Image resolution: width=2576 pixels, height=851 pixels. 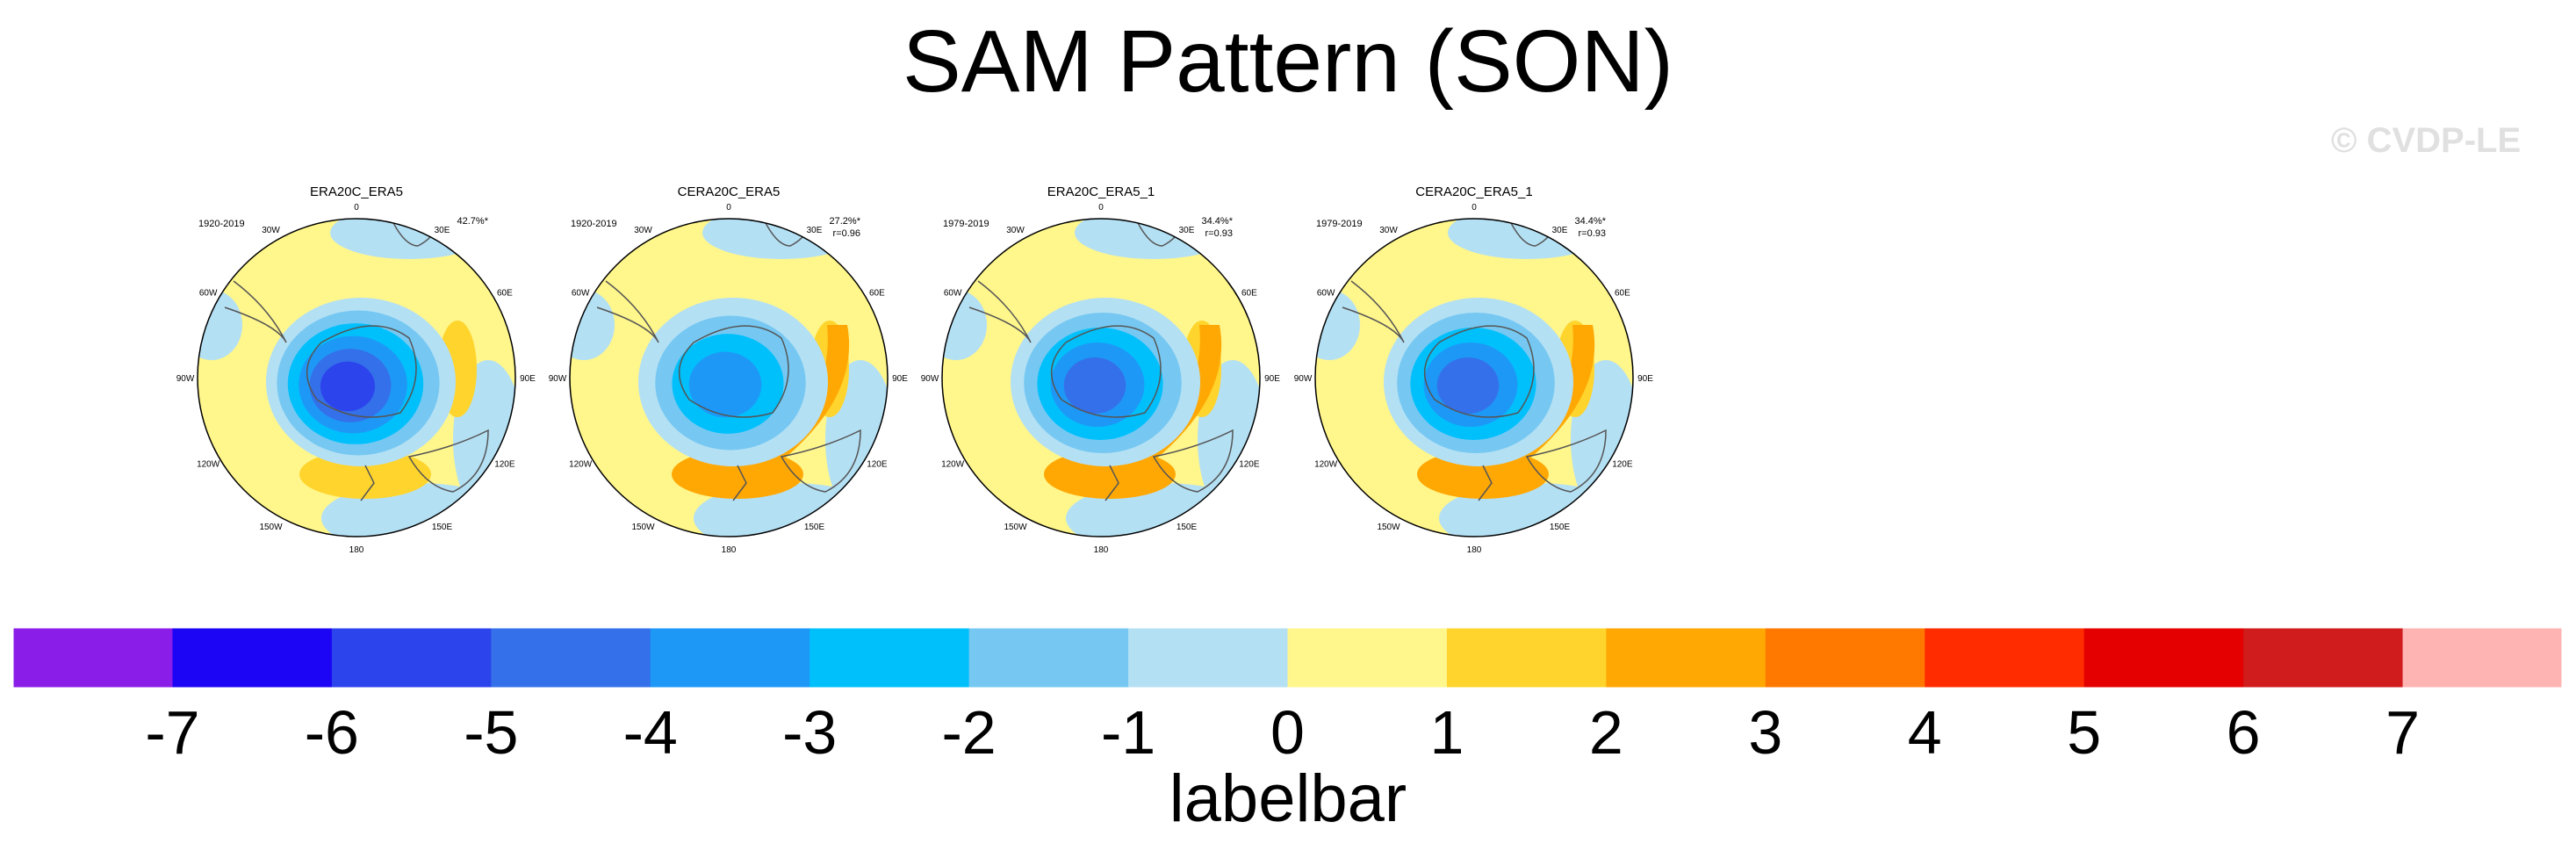 I want to click on longitude-label: 180, so click(x=356, y=550).